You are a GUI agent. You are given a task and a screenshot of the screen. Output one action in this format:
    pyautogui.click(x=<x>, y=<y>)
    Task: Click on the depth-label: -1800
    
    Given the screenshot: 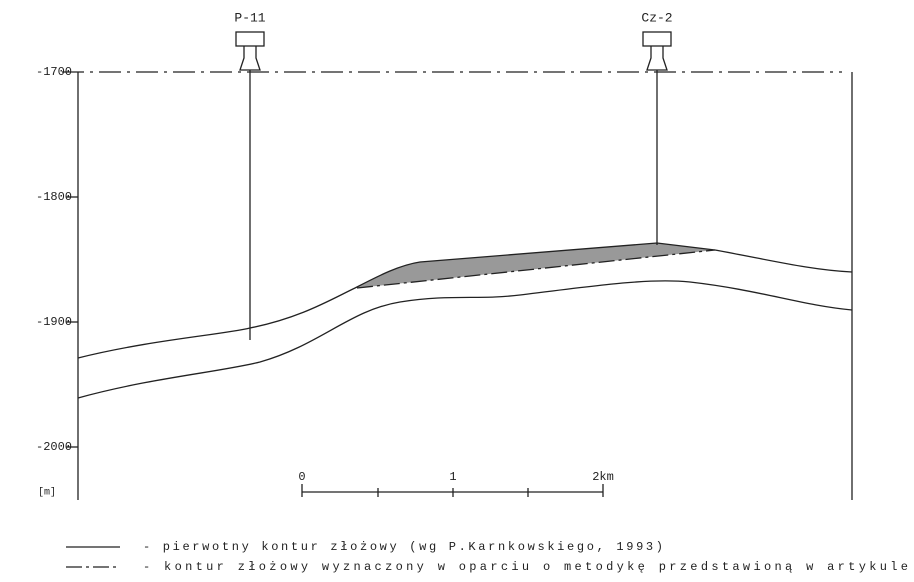 What is the action you would take?
    pyautogui.click(x=54, y=197)
    